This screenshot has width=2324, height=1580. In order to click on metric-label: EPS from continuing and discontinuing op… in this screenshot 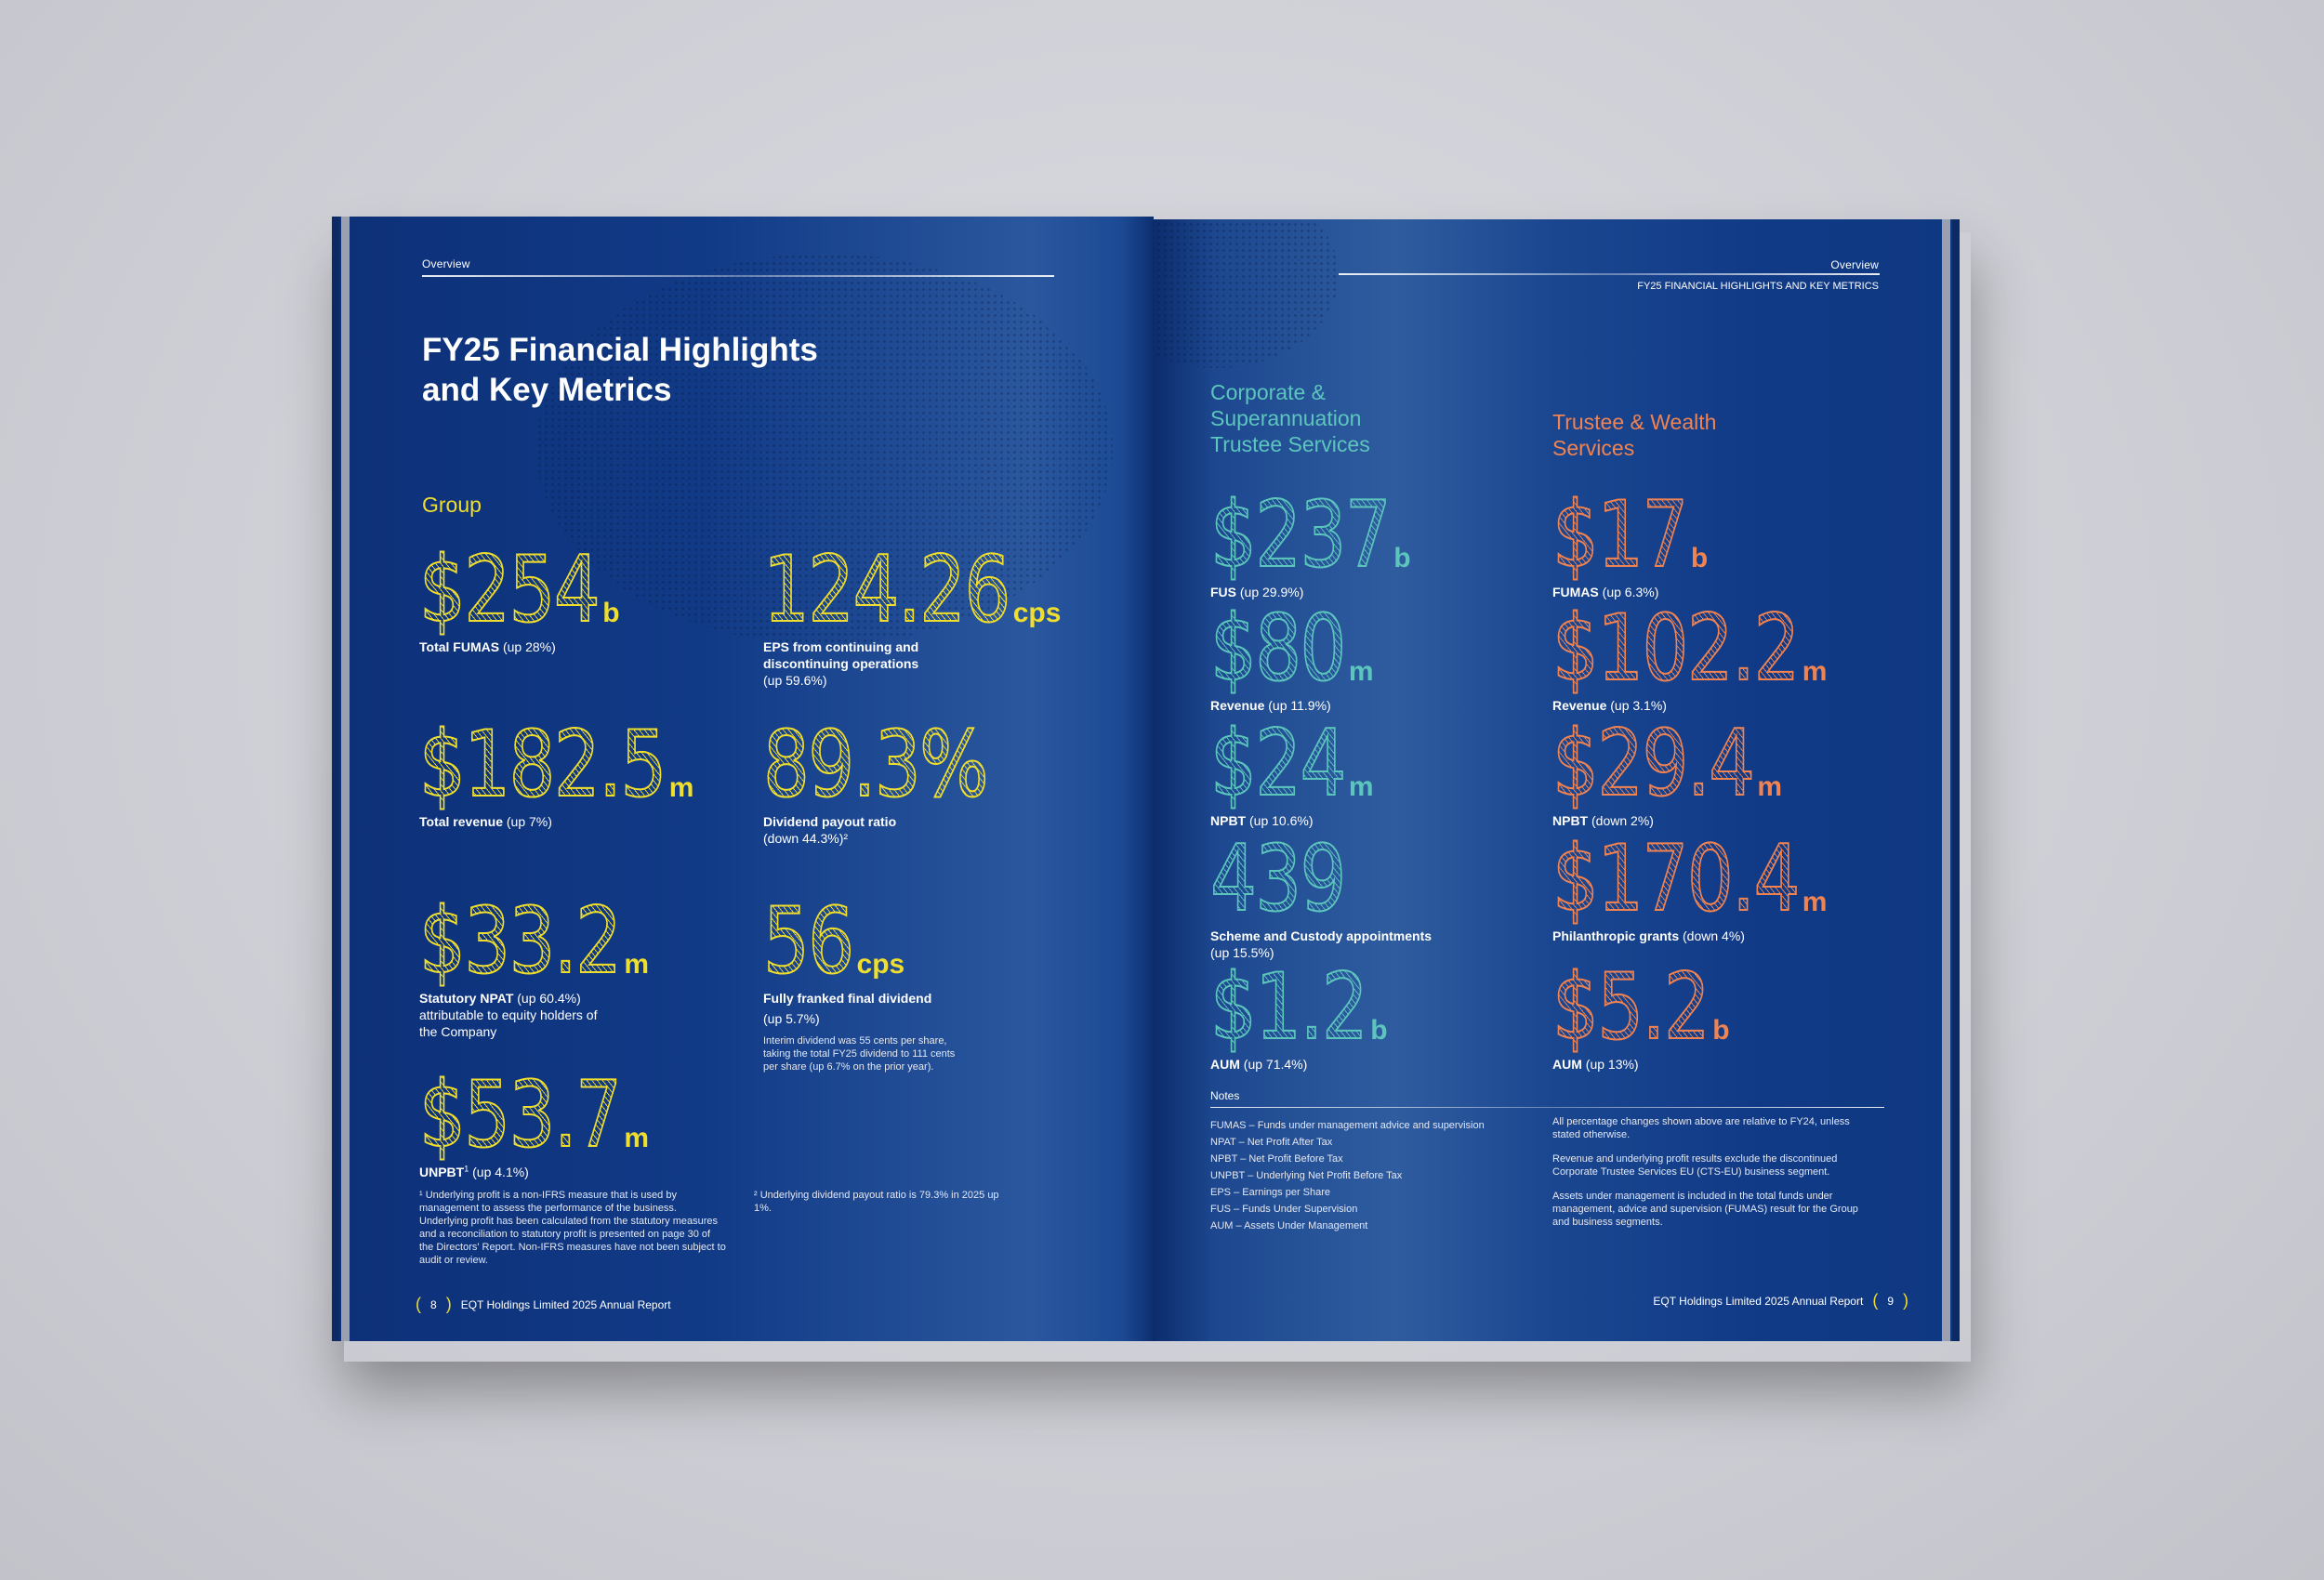, I will do `click(851, 664)`.